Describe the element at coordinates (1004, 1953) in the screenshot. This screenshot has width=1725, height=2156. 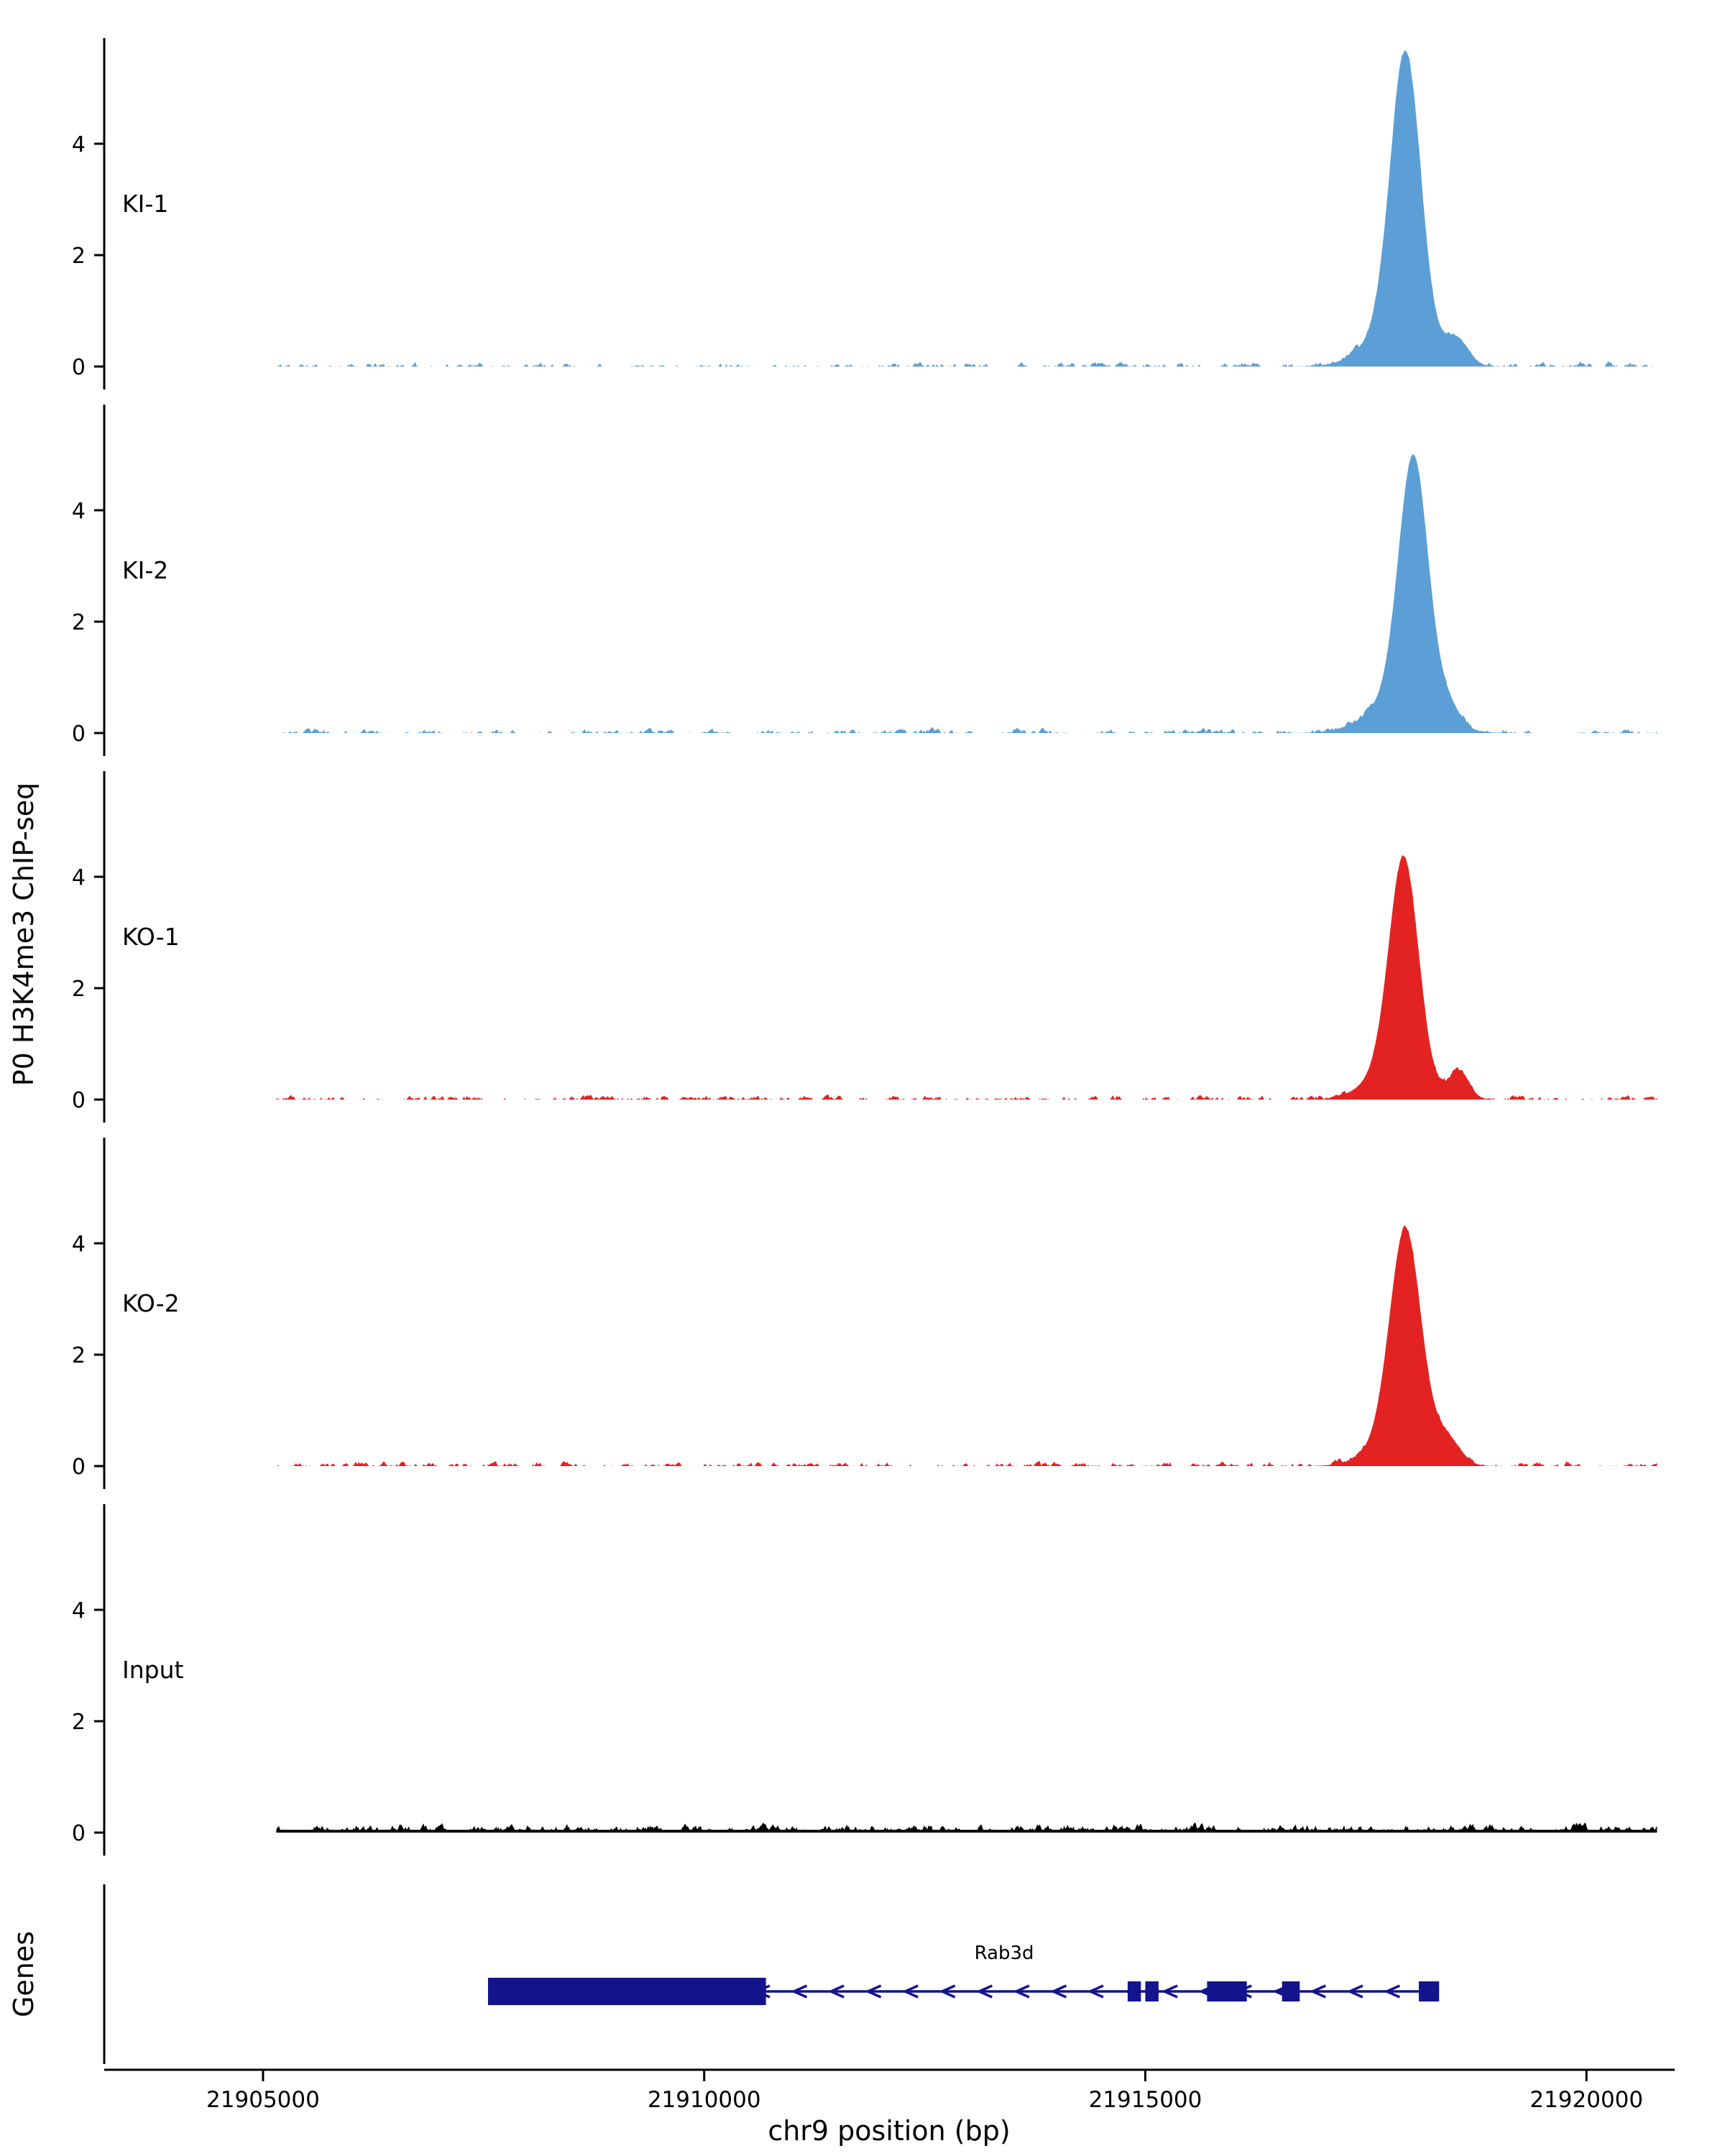
I see `gene-label: Rab3d` at that location.